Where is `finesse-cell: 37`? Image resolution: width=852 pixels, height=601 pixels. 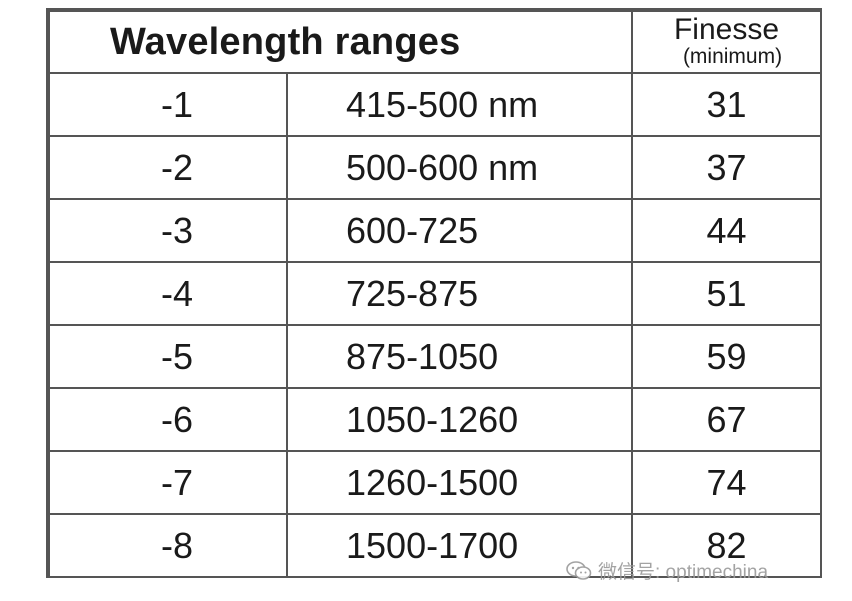 finesse-cell: 37 is located at coordinates (727, 167).